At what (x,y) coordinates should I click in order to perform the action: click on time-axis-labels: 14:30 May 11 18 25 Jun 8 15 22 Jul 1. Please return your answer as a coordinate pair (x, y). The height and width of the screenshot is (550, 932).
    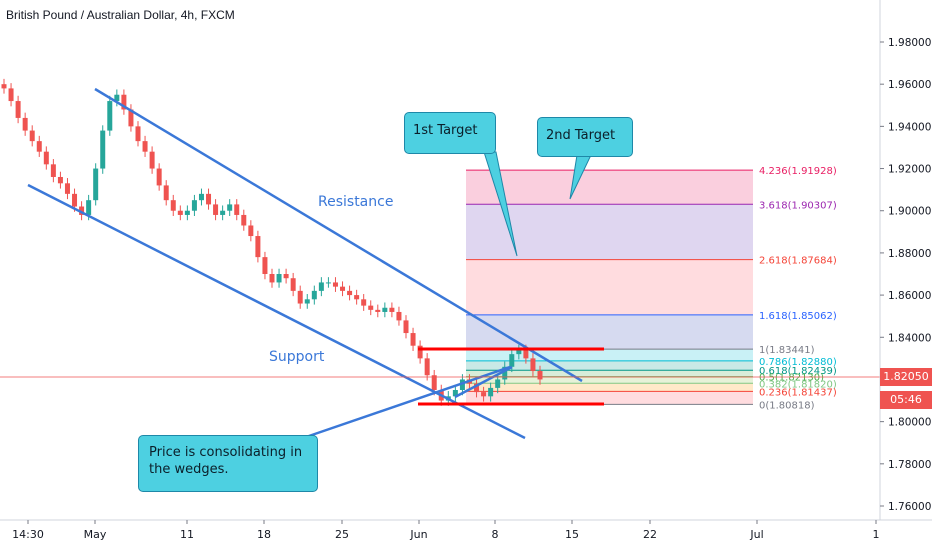
    Looking at the image, I should click on (446, 530).